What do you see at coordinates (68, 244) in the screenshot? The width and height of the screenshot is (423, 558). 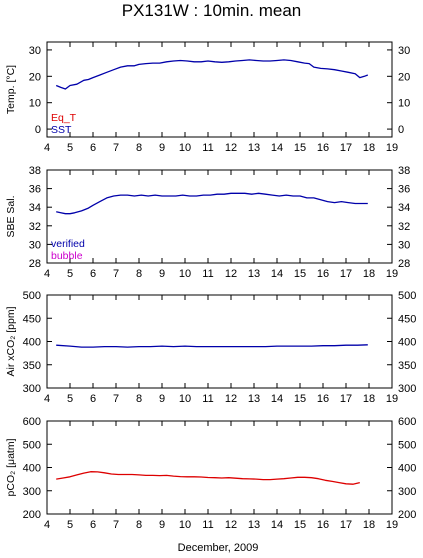 I see `legend-entry-verified: verified` at bounding box center [68, 244].